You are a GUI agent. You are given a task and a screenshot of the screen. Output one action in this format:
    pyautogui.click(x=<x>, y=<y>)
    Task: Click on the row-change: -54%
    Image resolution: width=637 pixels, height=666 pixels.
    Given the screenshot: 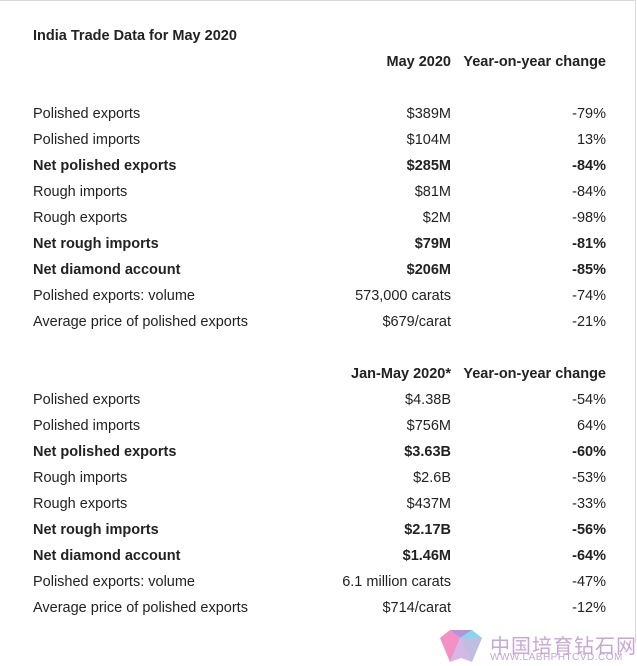 What is the action you would take?
    pyautogui.click(x=589, y=400)
    